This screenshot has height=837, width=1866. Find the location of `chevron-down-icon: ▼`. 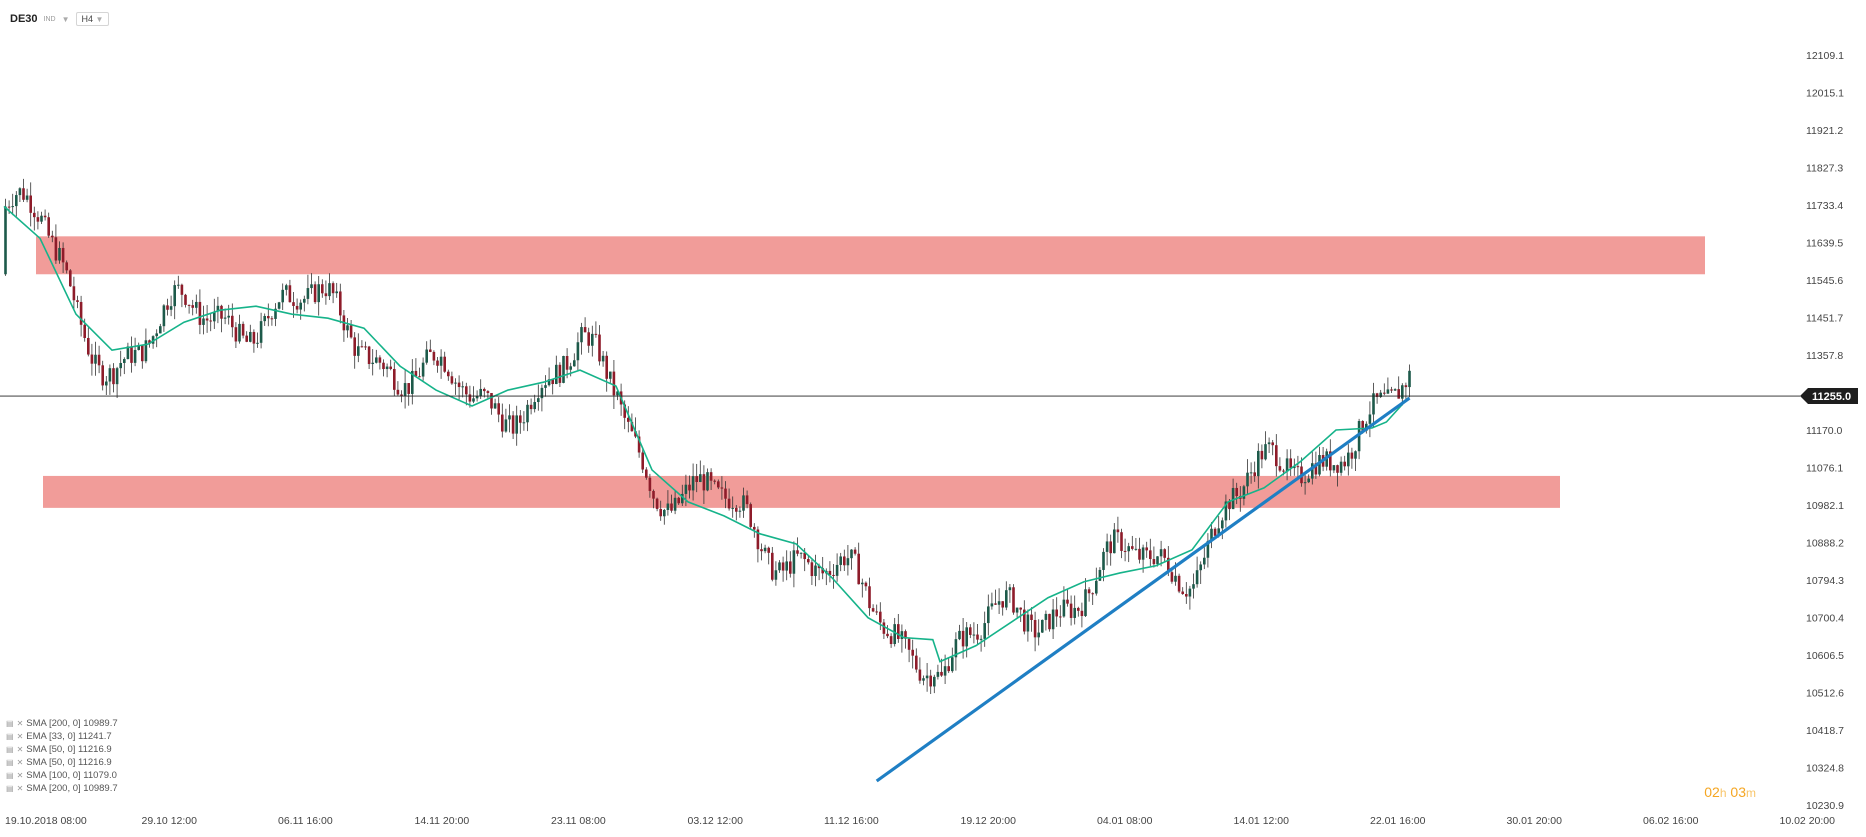

chevron-down-icon: ▼ is located at coordinates (65, 19).